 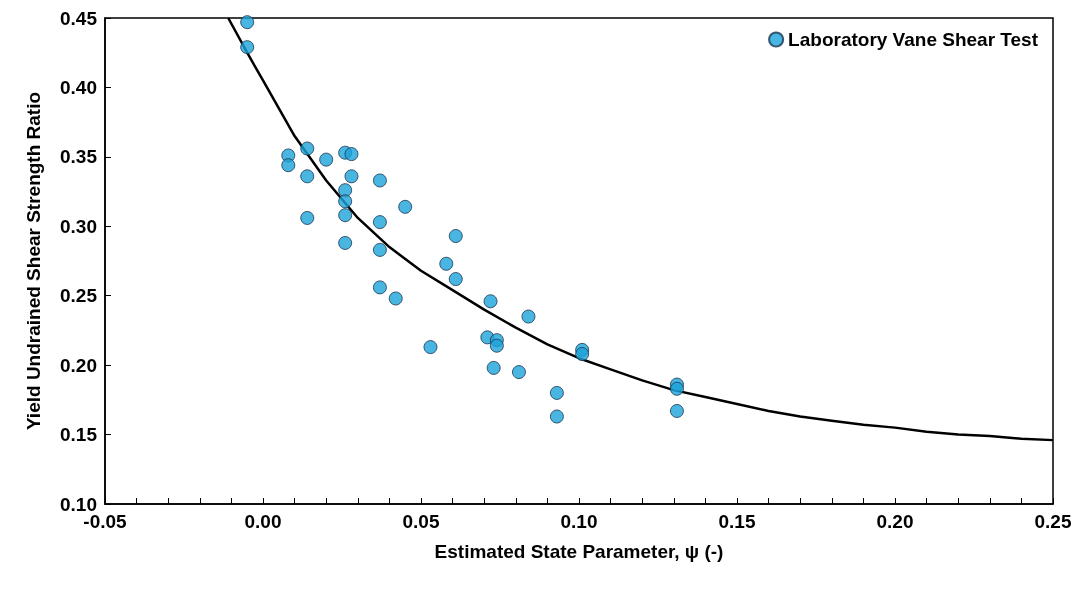 I want to click on y-tick-label: 0.45, so click(x=79, y=18).